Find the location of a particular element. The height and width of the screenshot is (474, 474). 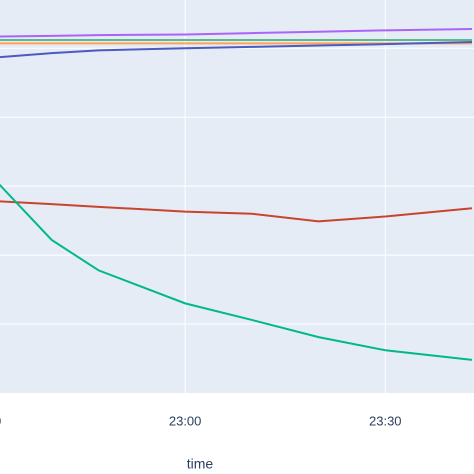

x-tick-label: 23:00 is located at coordinates (185, 420).